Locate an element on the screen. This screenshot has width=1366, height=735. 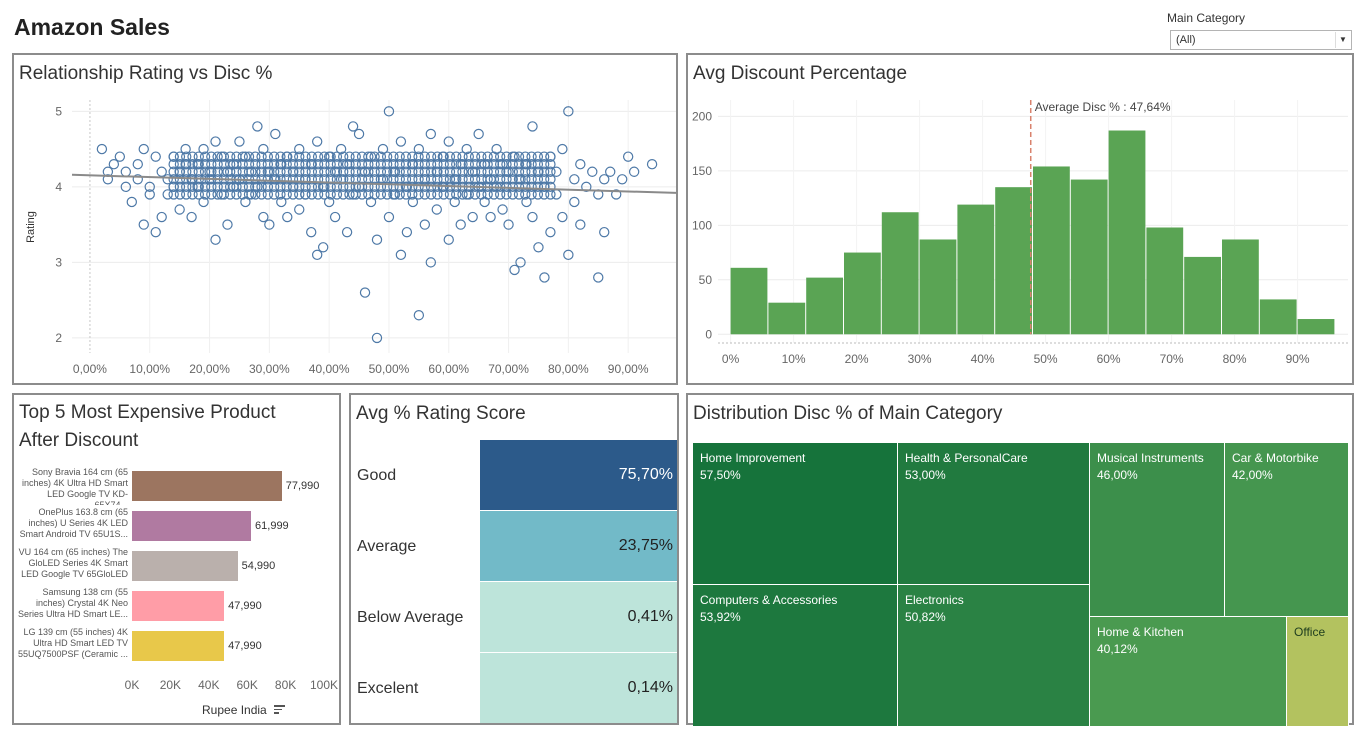
treemap-cell: Car & Motorbike 42,00% is located at coordinates (1287, 530).